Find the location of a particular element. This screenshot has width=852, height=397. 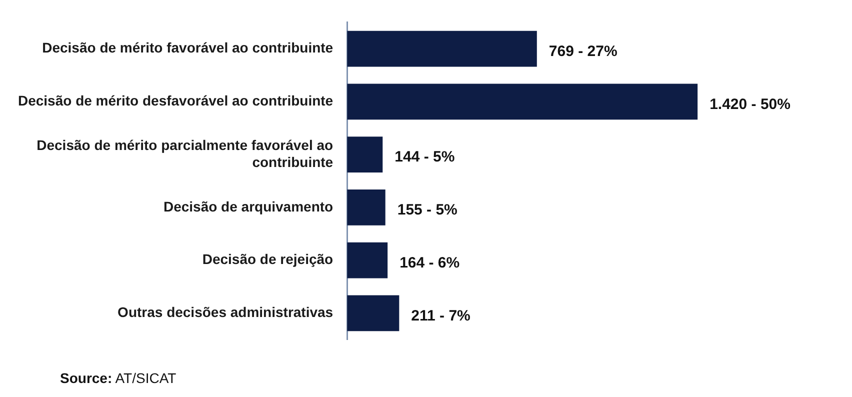

y-tick-label: Decisão de arquivamento is located at coordinates (248, 206).